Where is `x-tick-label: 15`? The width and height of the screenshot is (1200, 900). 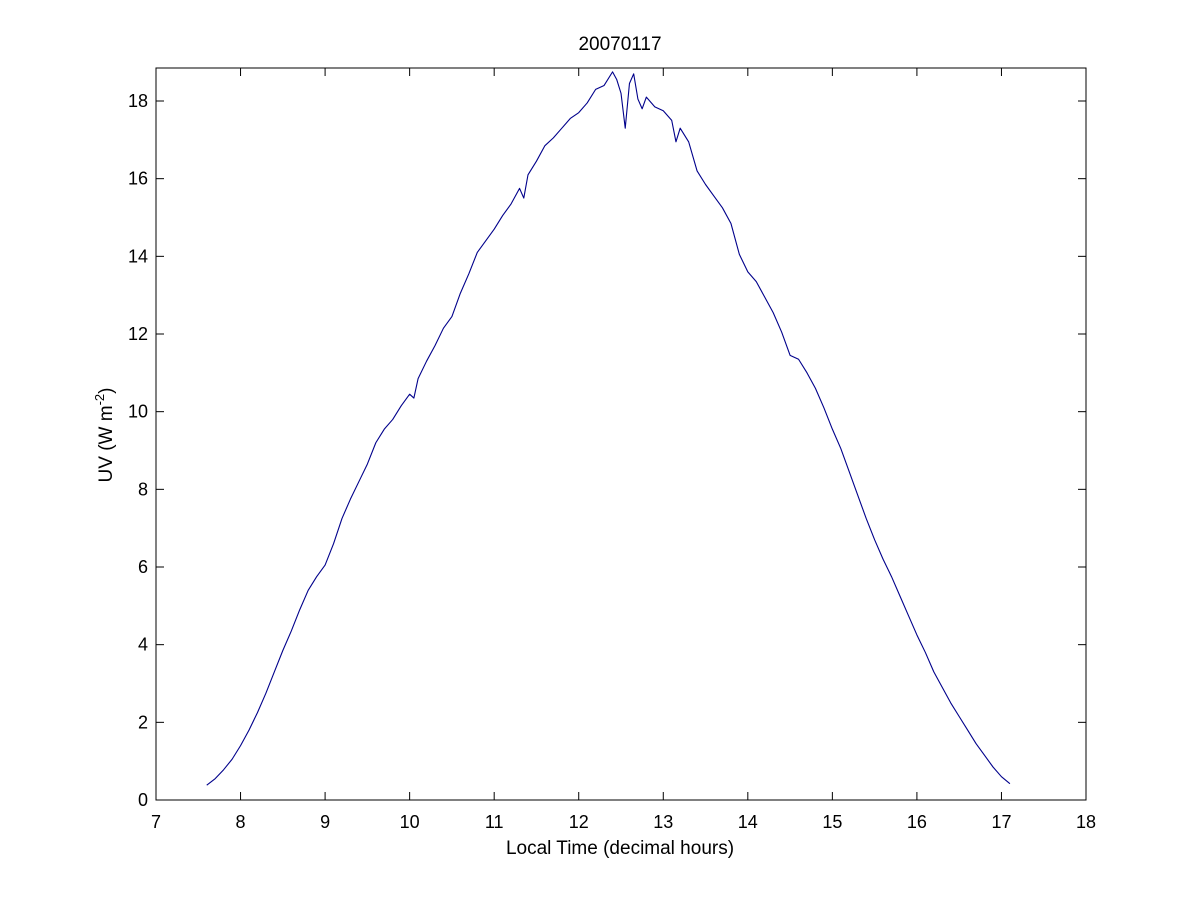
x-tick-label: 15 is located at coordinates (832, 822).